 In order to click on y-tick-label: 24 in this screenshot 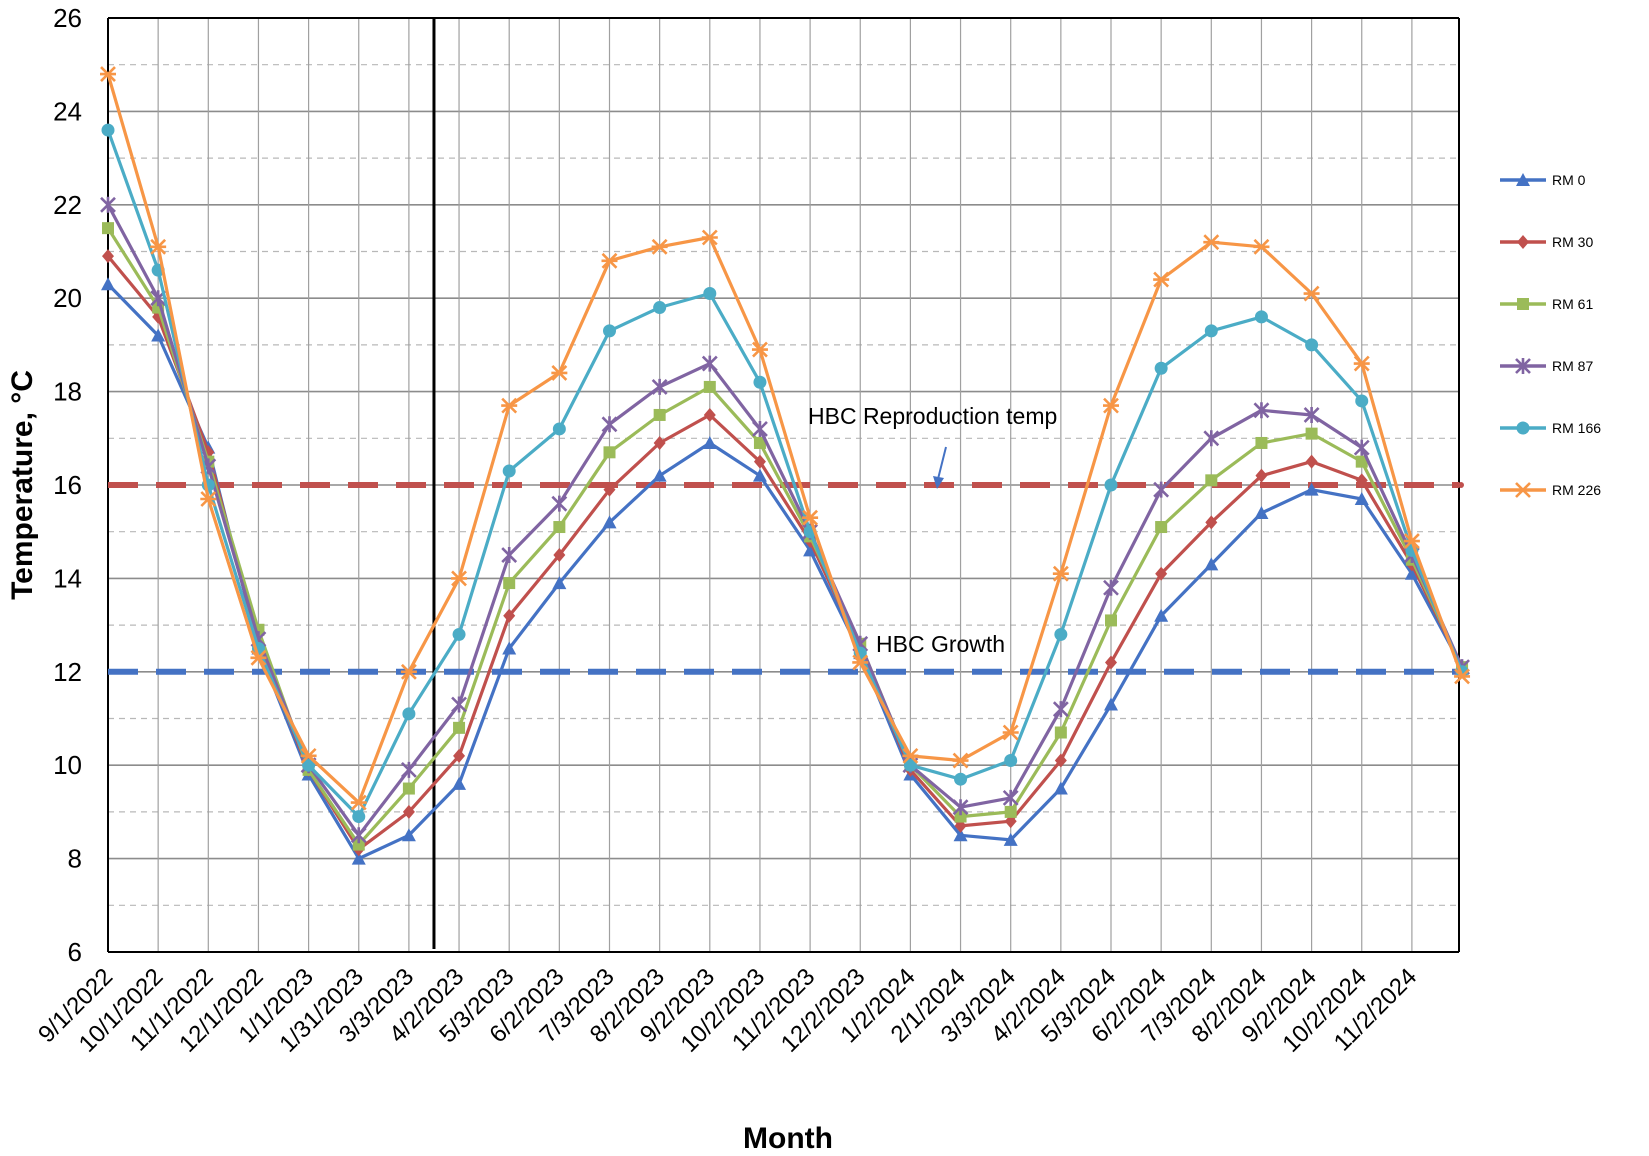, I will do `click(67, 111)`.